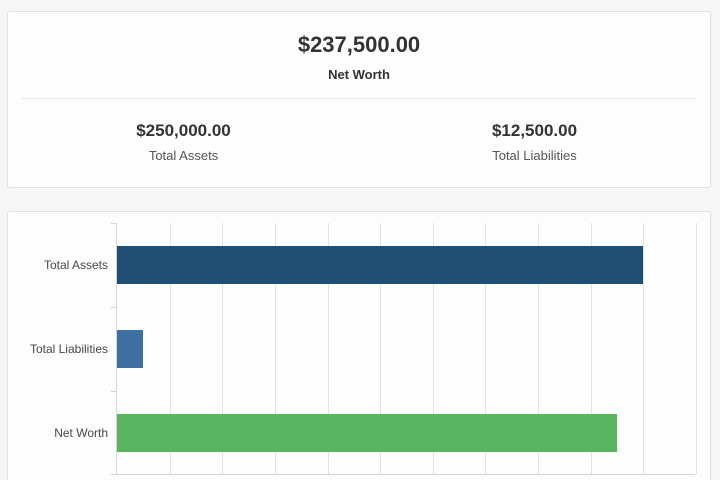  I want to click on chart-category-axis: Total Assets Total Liabilities Net Worth, so click(58, 349).